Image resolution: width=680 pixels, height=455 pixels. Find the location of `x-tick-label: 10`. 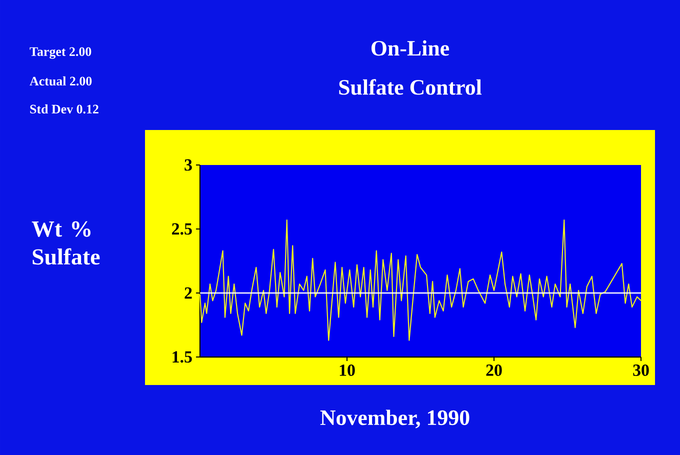

x-tick-label: 10 is located at coordinates (347, 370).